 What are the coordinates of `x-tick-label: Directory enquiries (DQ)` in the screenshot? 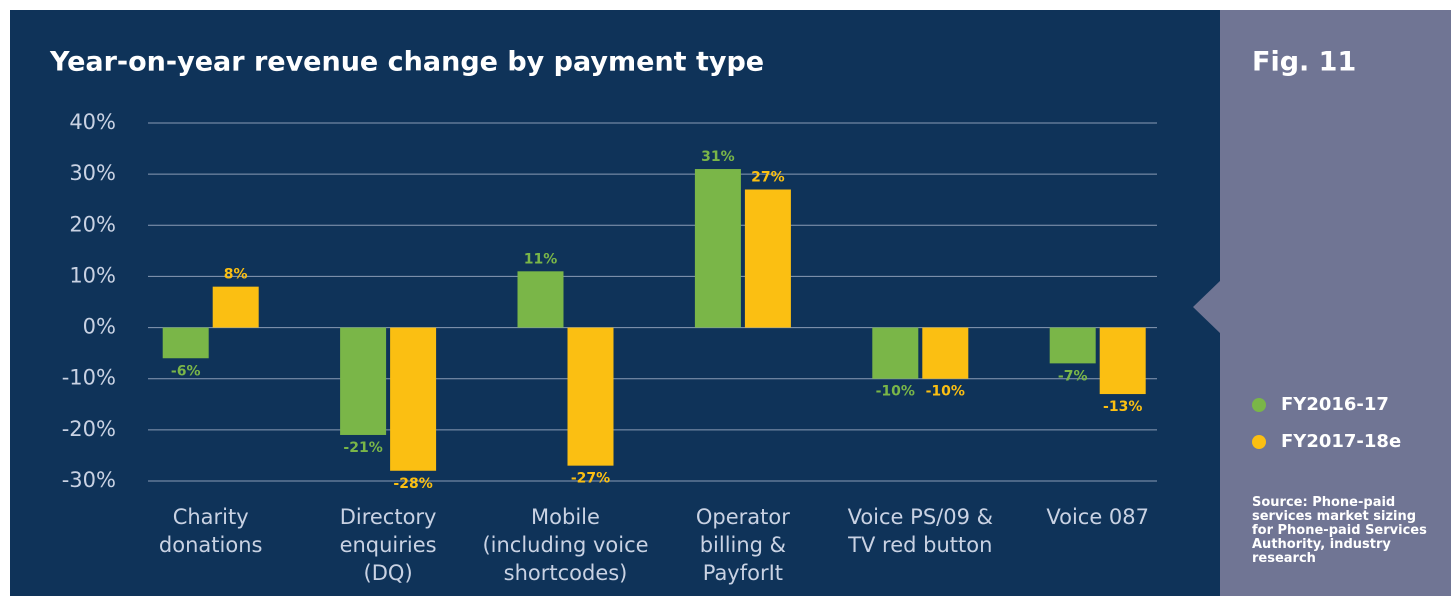 It's located at (388, 545).